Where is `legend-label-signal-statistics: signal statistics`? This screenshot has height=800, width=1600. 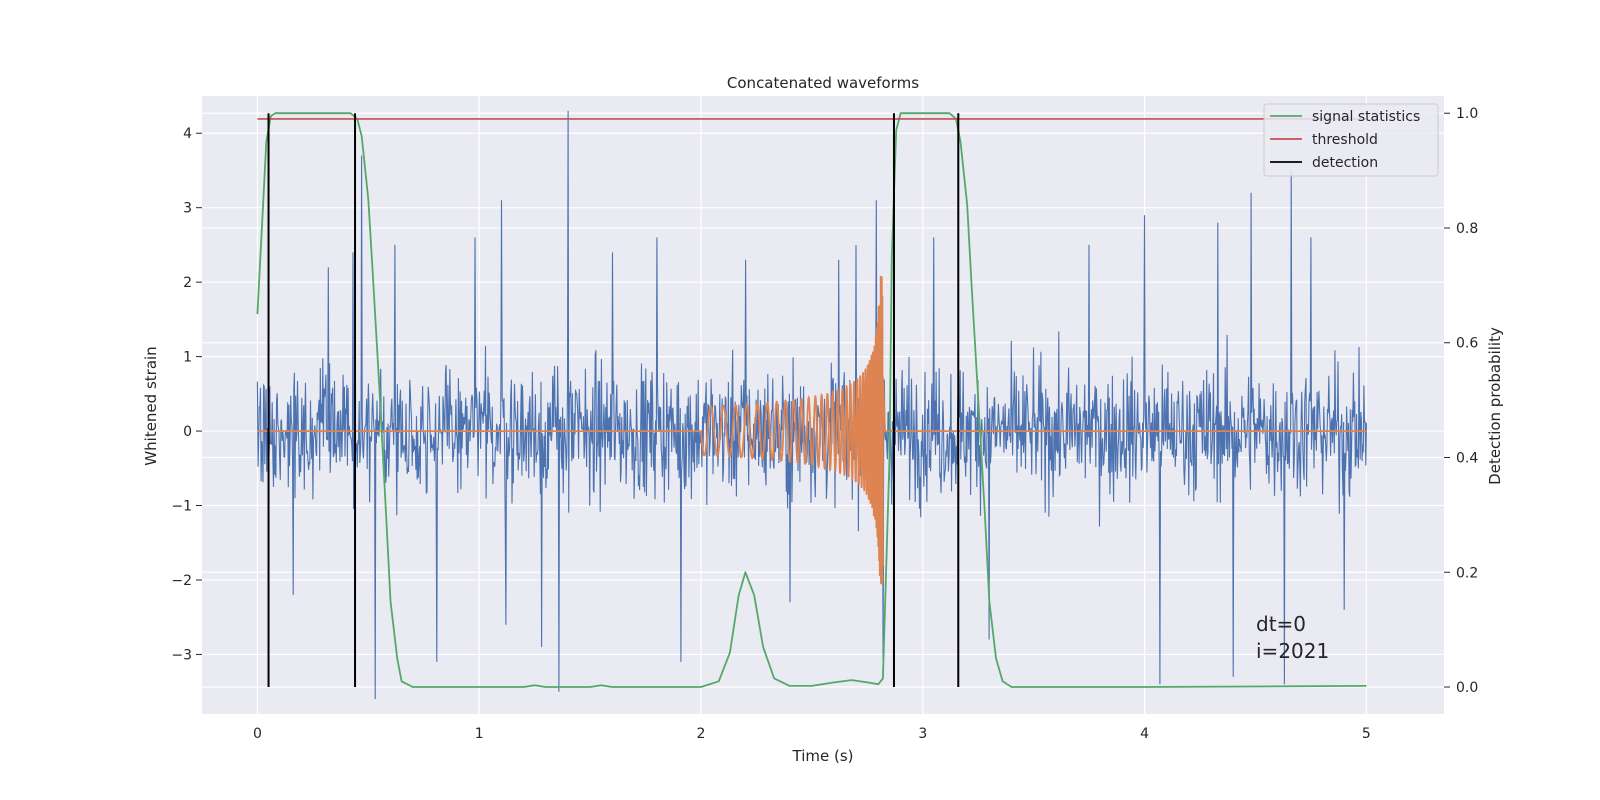 legend-label-signal-statistics: signal statistics is located at coordinates (1366, 117).